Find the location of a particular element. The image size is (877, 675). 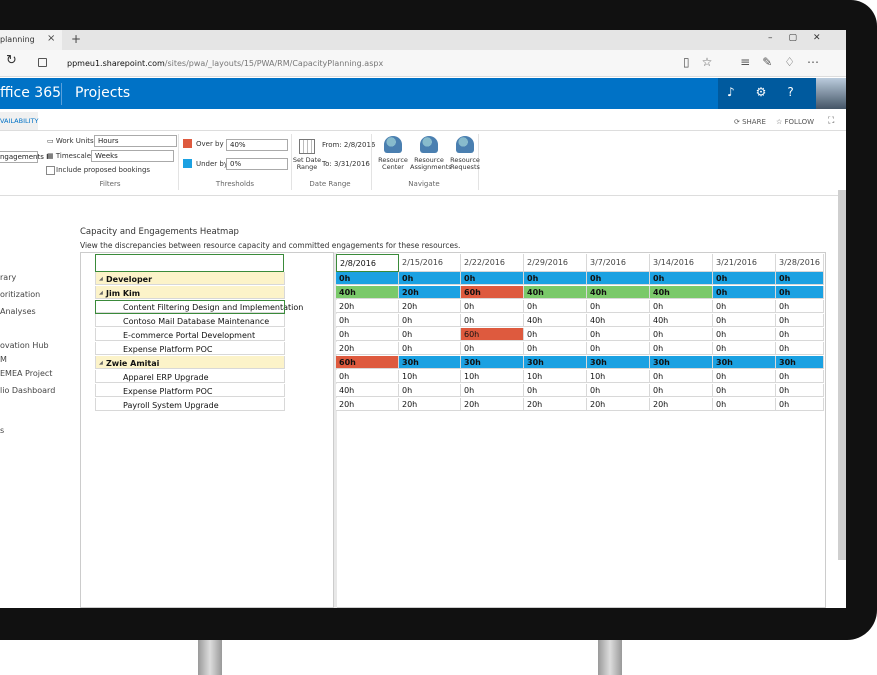

work-units-select: Hours is located at coordinates (135, 141).